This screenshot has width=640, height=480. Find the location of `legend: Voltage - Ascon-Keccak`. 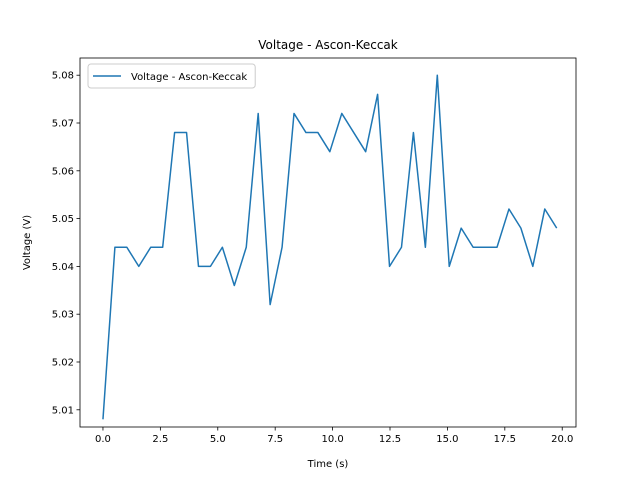

legend: Voltage - Ascon-Keccak is located at coordinates (171, 76).